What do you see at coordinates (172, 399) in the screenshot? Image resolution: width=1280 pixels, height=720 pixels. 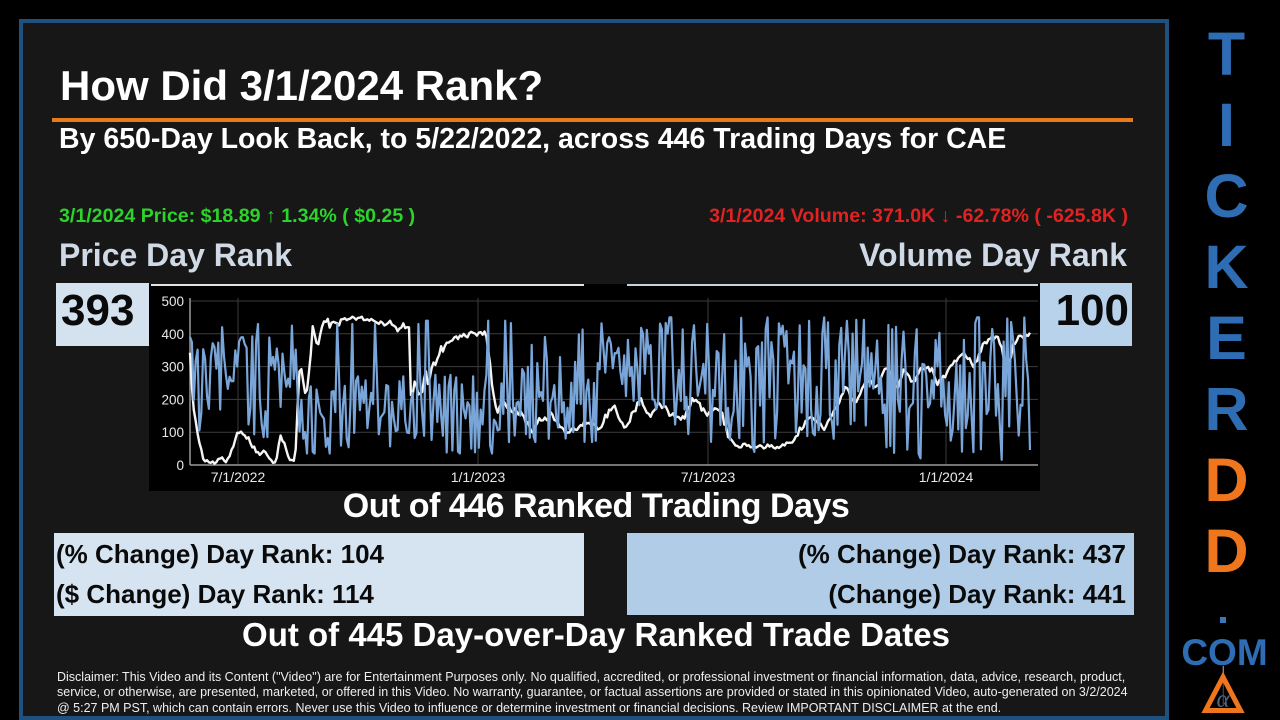 I see `svg-text: 200` at bounding box center [172, 399].